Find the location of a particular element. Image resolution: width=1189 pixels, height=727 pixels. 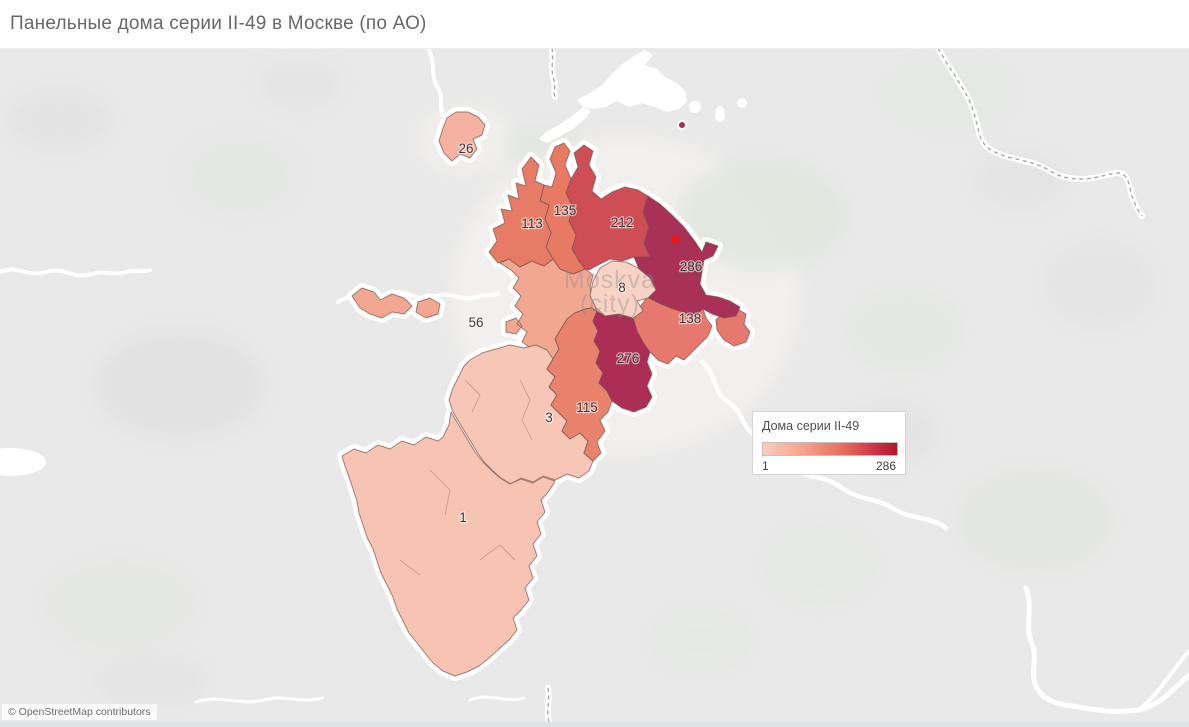

region-value-label: 26 is located at coordinates (465, 148).